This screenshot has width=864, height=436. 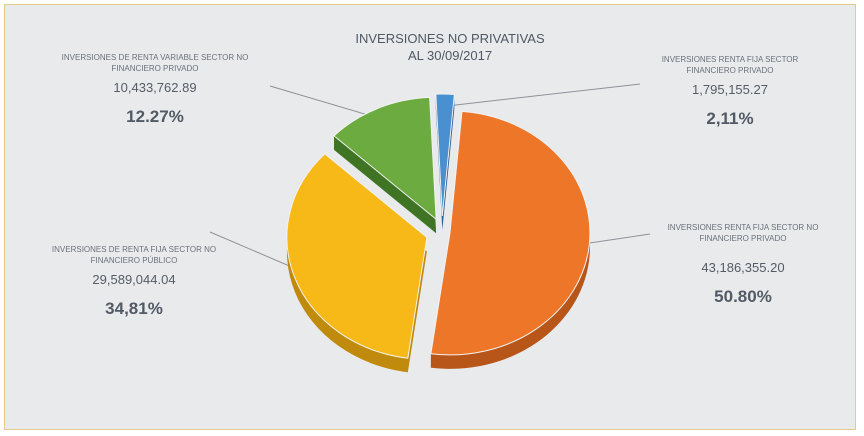 I want to click on label-name-line1: INVERSIONES RENTA FIJA SECTOR, so click(x=730, y=59).